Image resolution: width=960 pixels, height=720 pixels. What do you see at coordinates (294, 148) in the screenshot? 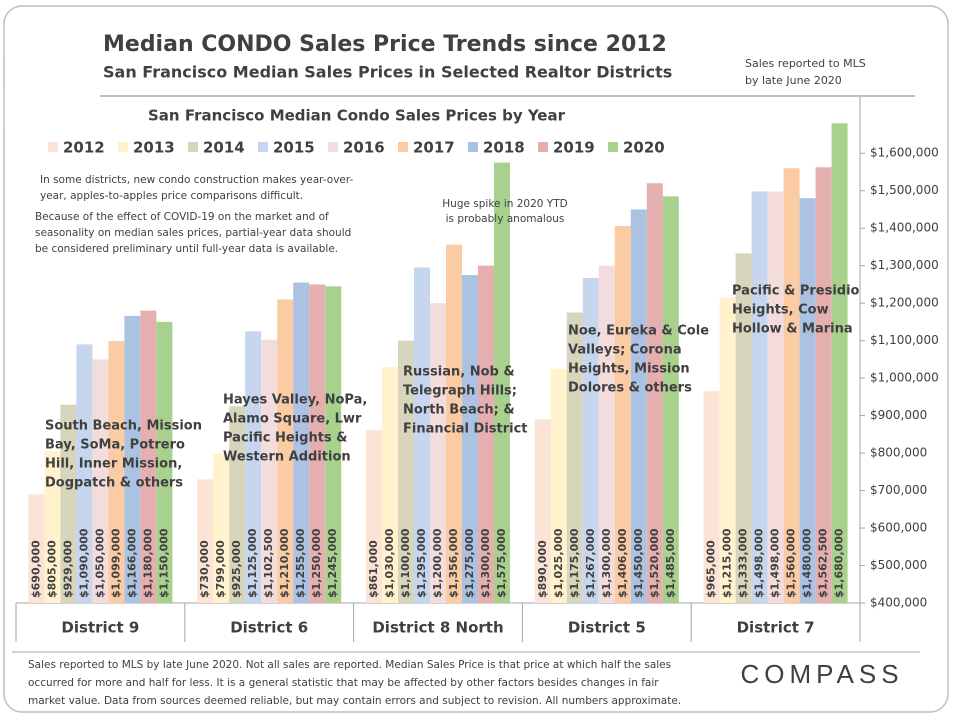
I see `legend-label: 2015` at bounding box center [294, 148].